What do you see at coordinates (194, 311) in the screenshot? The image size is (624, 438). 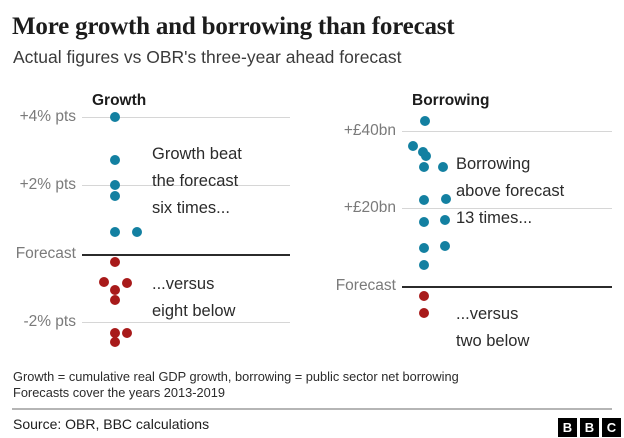 I see `annotation-line: eight below` at bounding box center [194, 311].